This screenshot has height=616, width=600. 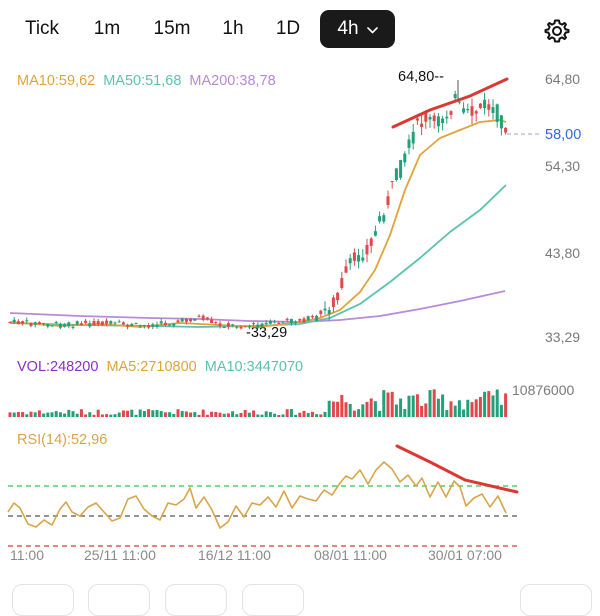 What do you see at coordinates (450, 103) in the screenshot?
I see `price-trendline` at bounding box center [450, 103].